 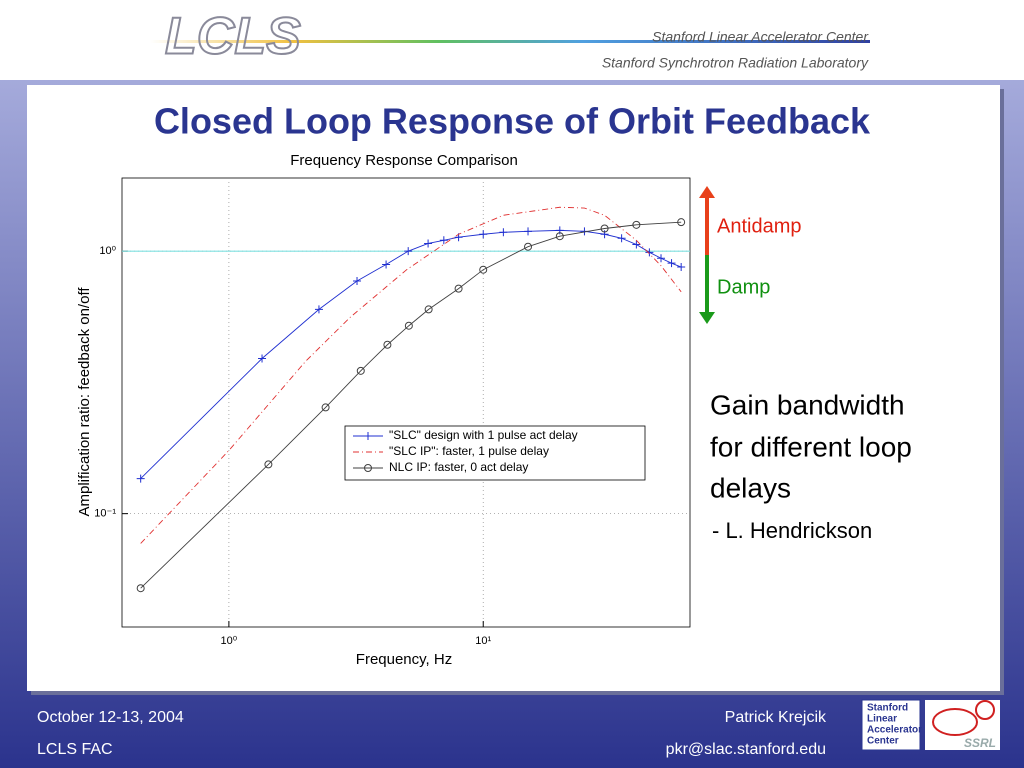 What do you see at coordinates (107, 251) in the screenshot?
I see `y-tick-label: 10⁰` at bounding box center [107, 251].